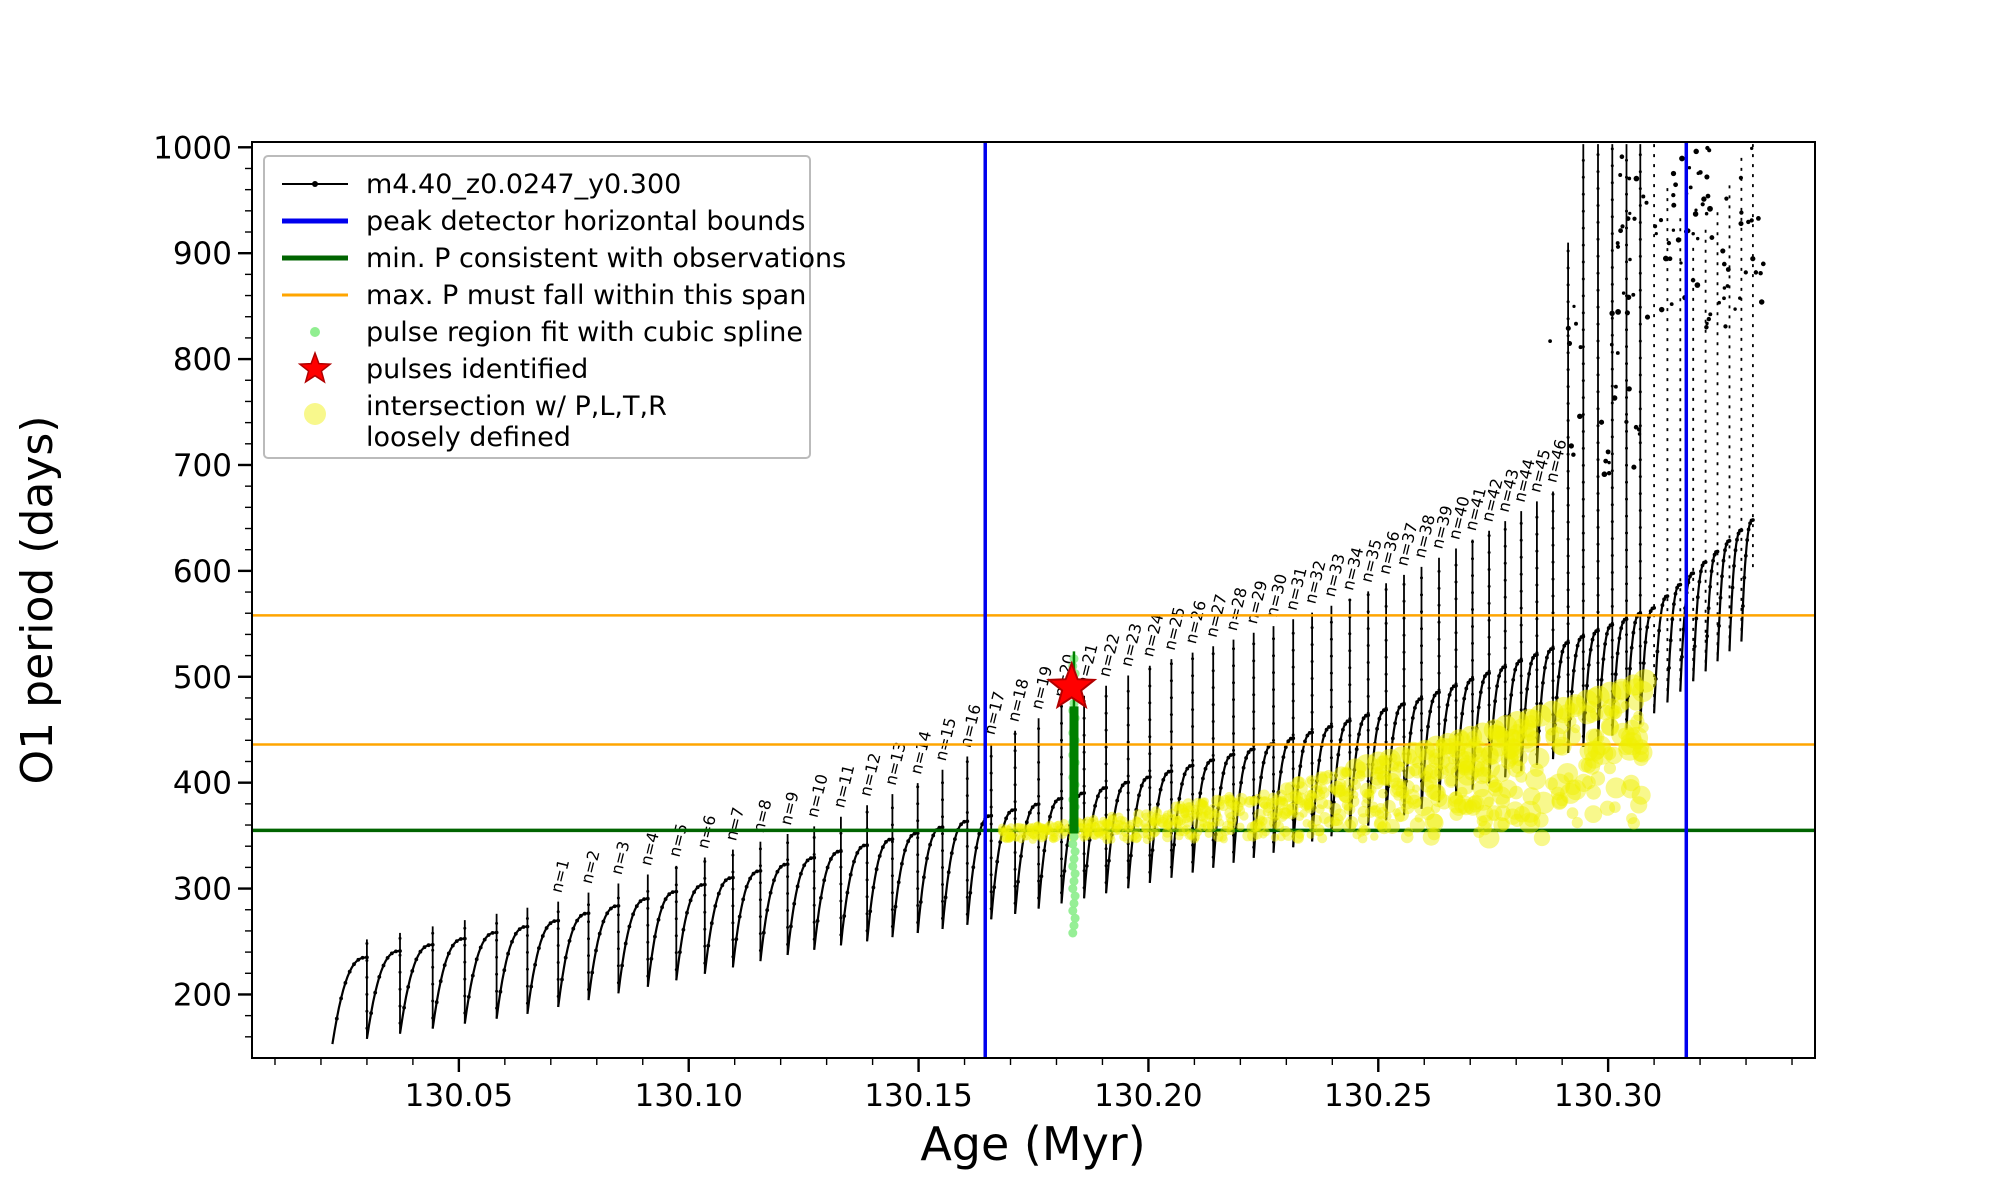 Image resolution: width=2000 pixels, height=1200 pixels. Describe the element at coordinates (688, 1096) in the screenshot. I see `x-tick-label: 130.10` at that location.